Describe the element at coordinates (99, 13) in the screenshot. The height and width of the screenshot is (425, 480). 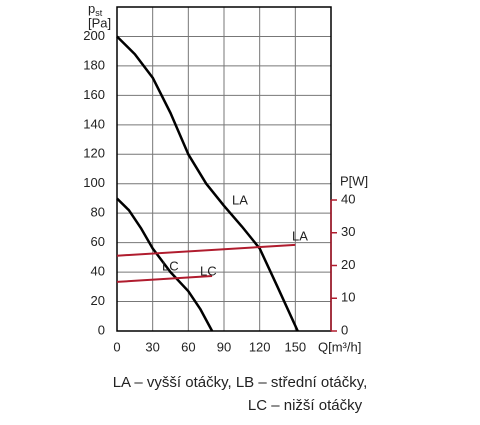
I see `y-label-subscript: st` at that location.